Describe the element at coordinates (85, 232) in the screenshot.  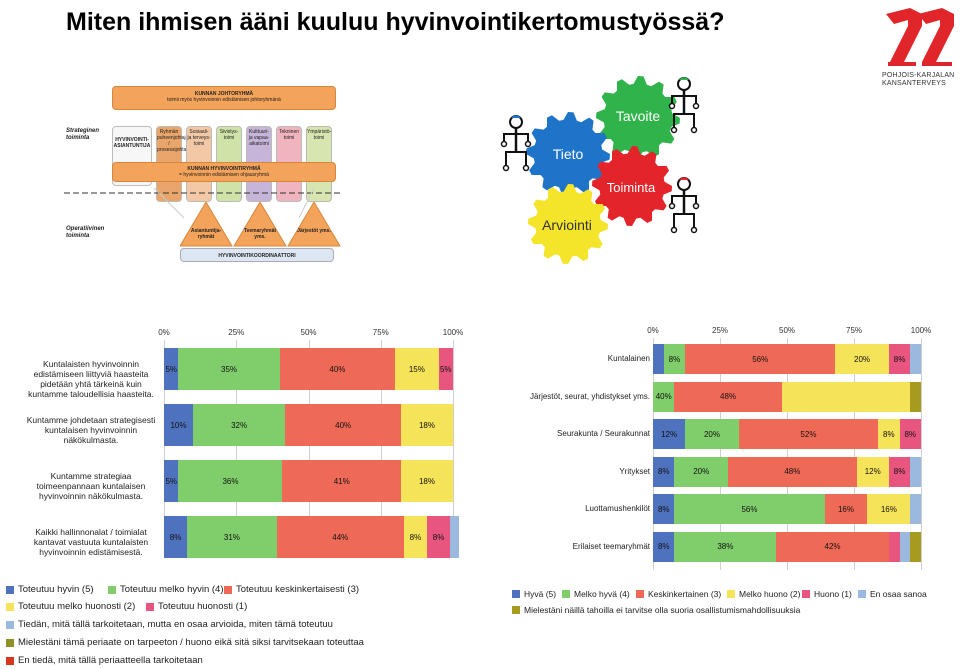
I see `operative-label: Operatiivinen toiminta` at that location.